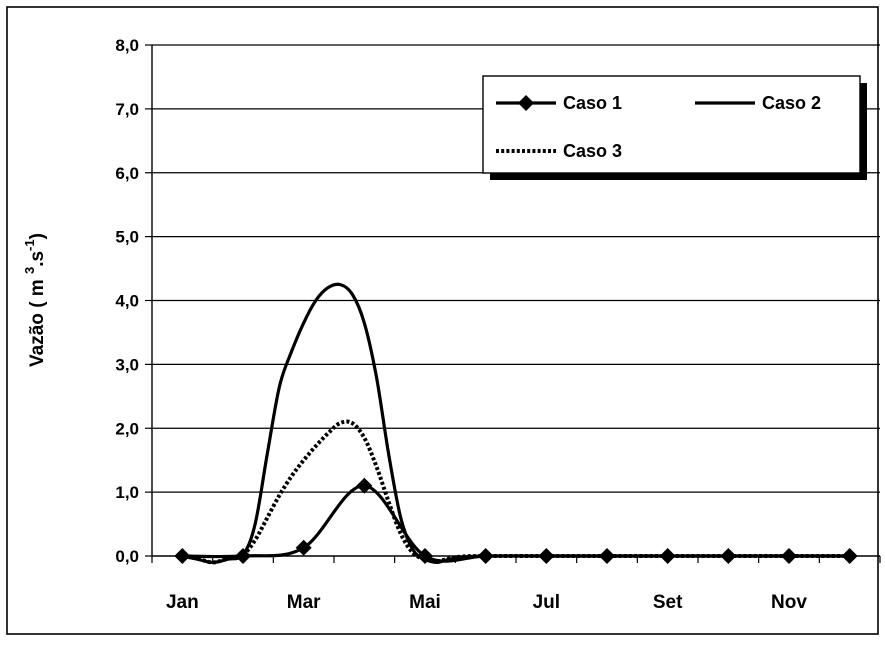 This screenshot has width=885, height=646. Describe the element at coordinates (592, 103) in the screenshot. I see `legend-label-caso-1: Caso 1` at that location.